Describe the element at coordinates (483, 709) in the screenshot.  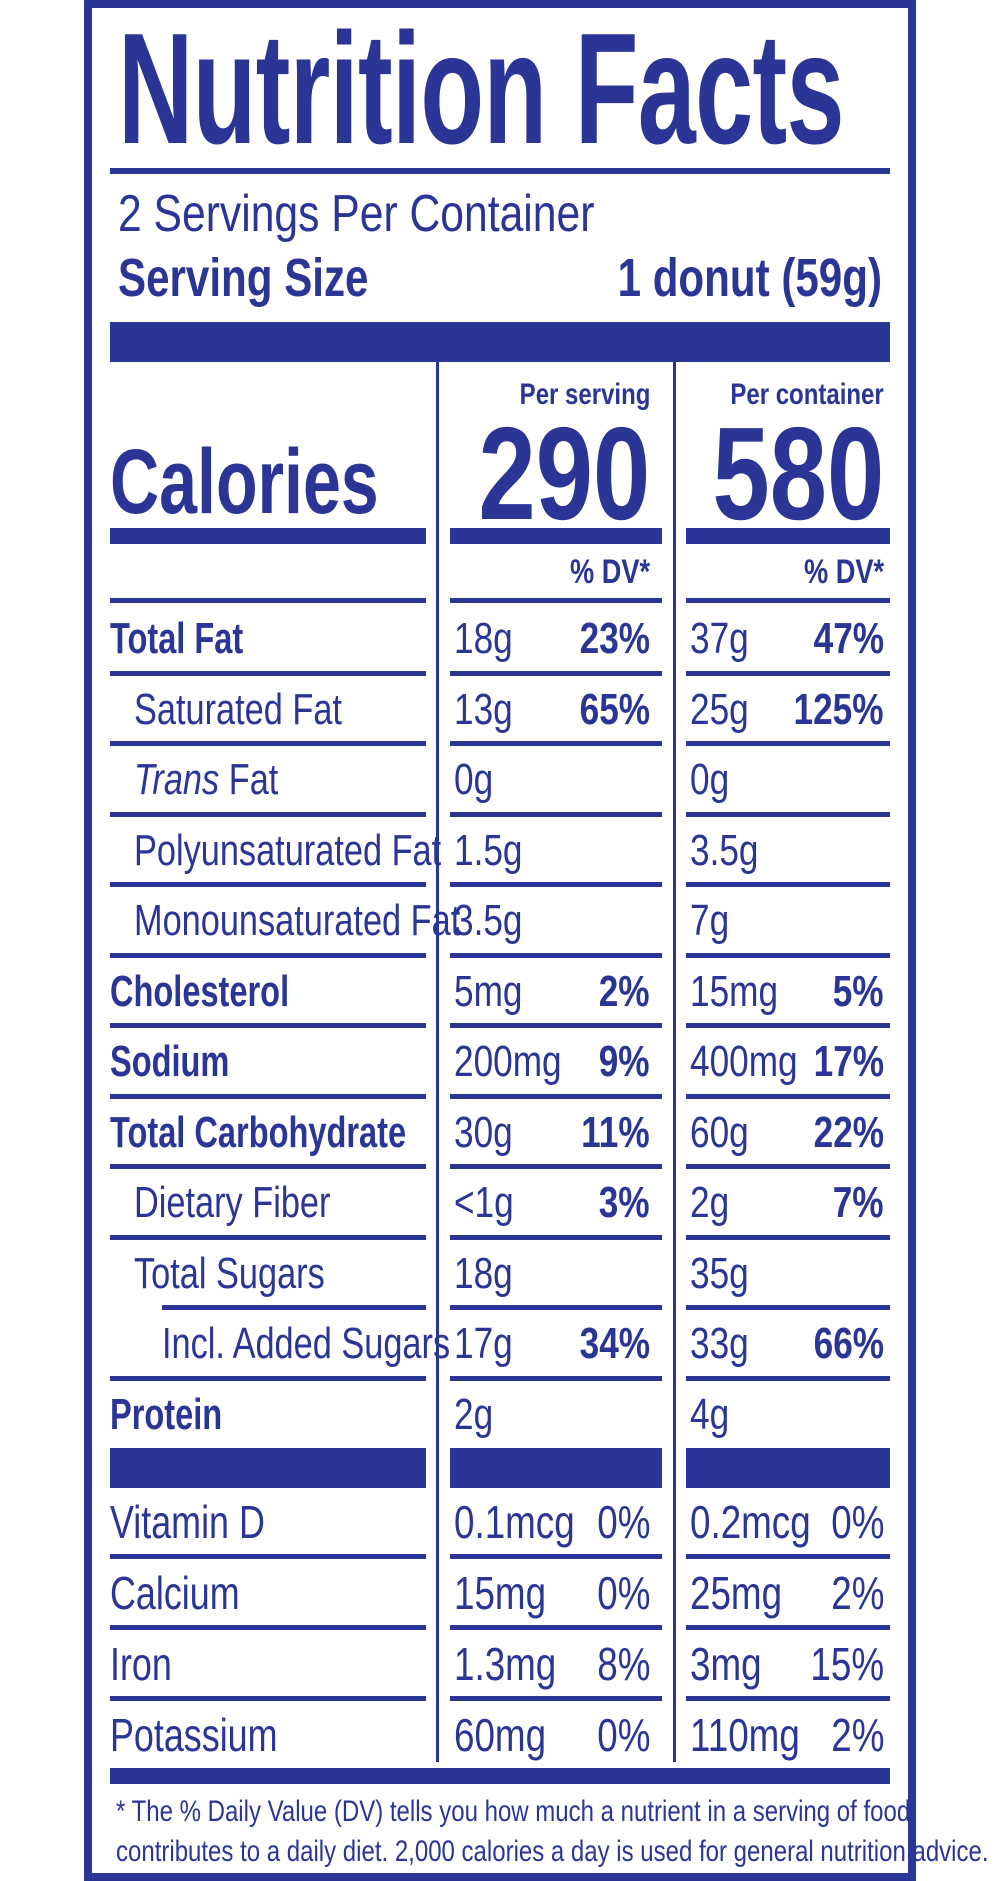
I see `serving-amount: 13g` at that location.